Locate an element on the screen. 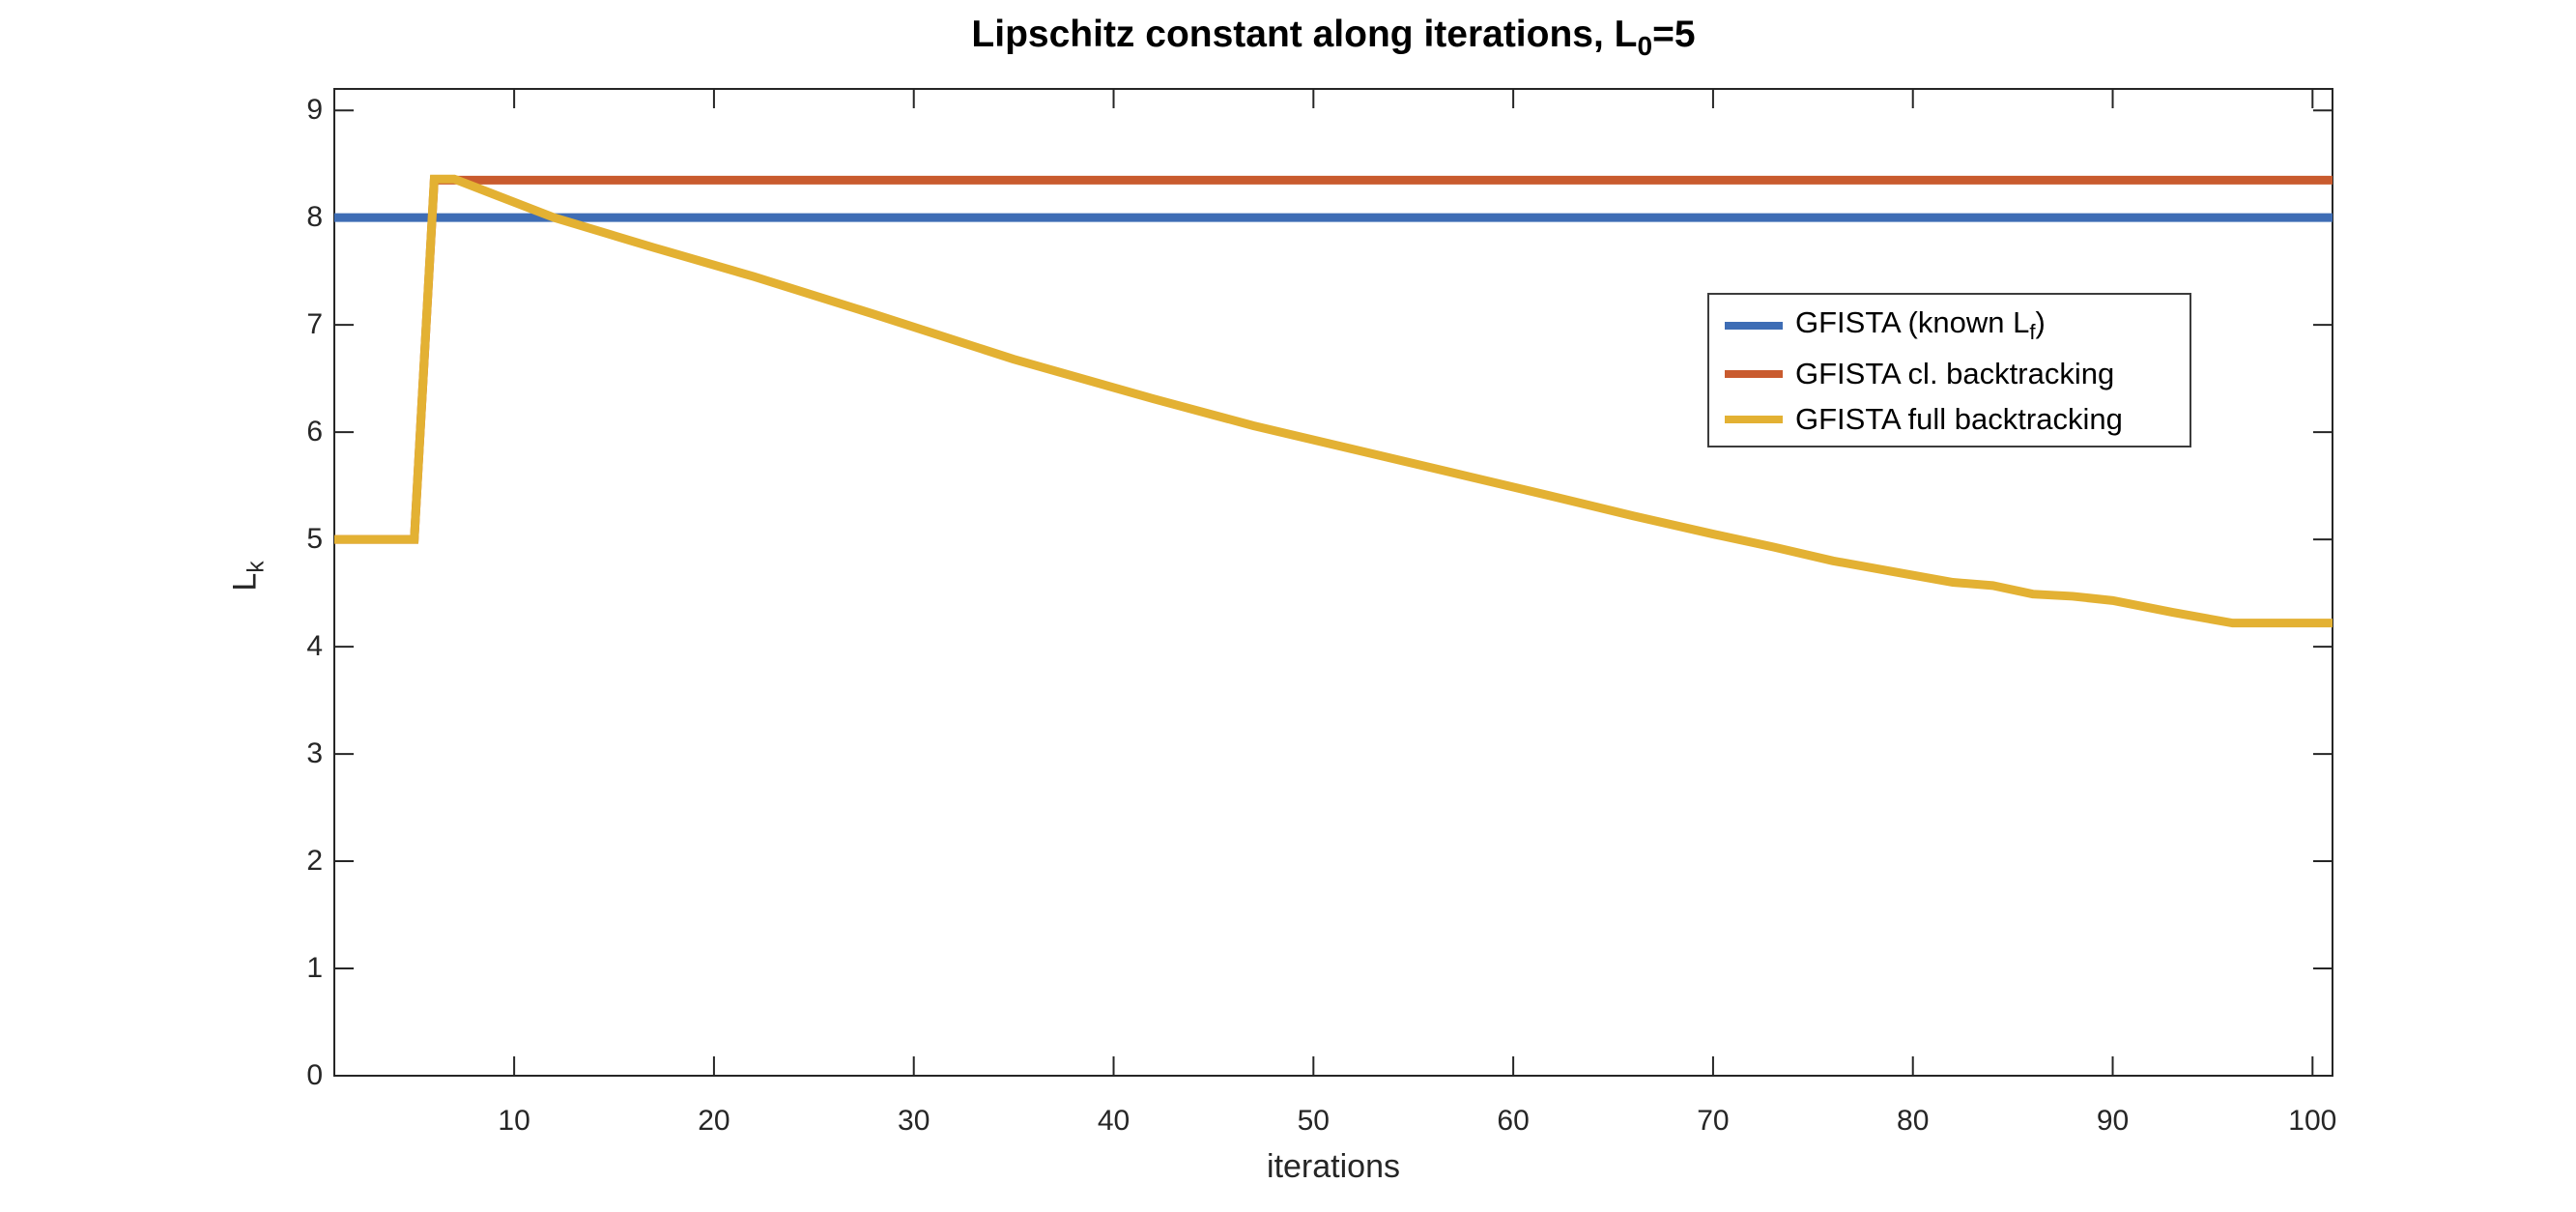 Image resolution: width=2576 pixels, height=1212 pixels. subscript-text: 0 is located at coordinates (1645, 46).